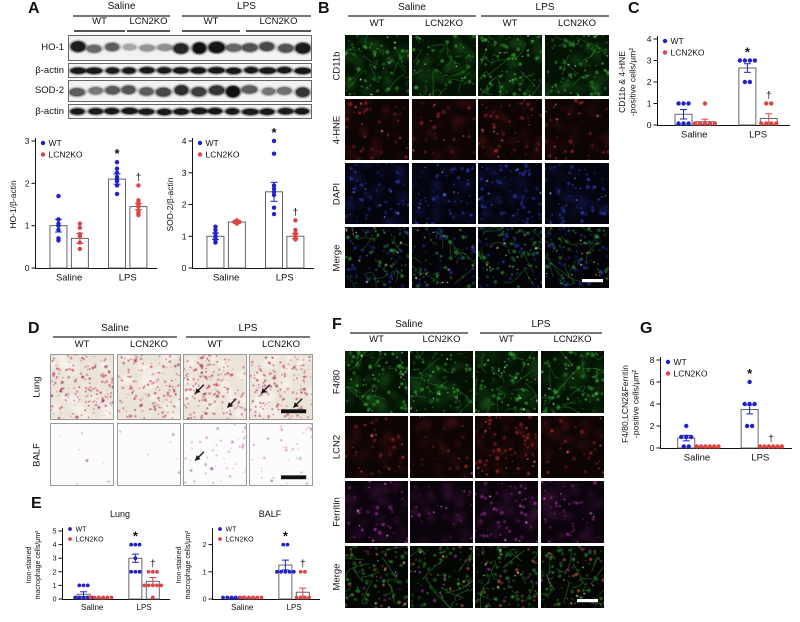  What do you see at coordinates (337, 193) in the screenshot?
I see `row-label: DAPI` at bounding box center [337, 193].